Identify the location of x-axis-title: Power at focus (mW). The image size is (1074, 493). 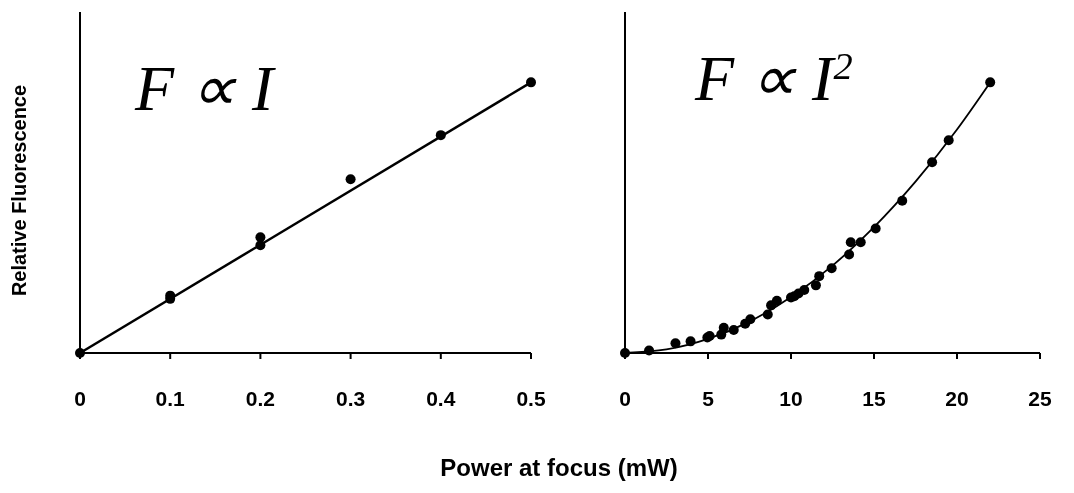
(559, 467).